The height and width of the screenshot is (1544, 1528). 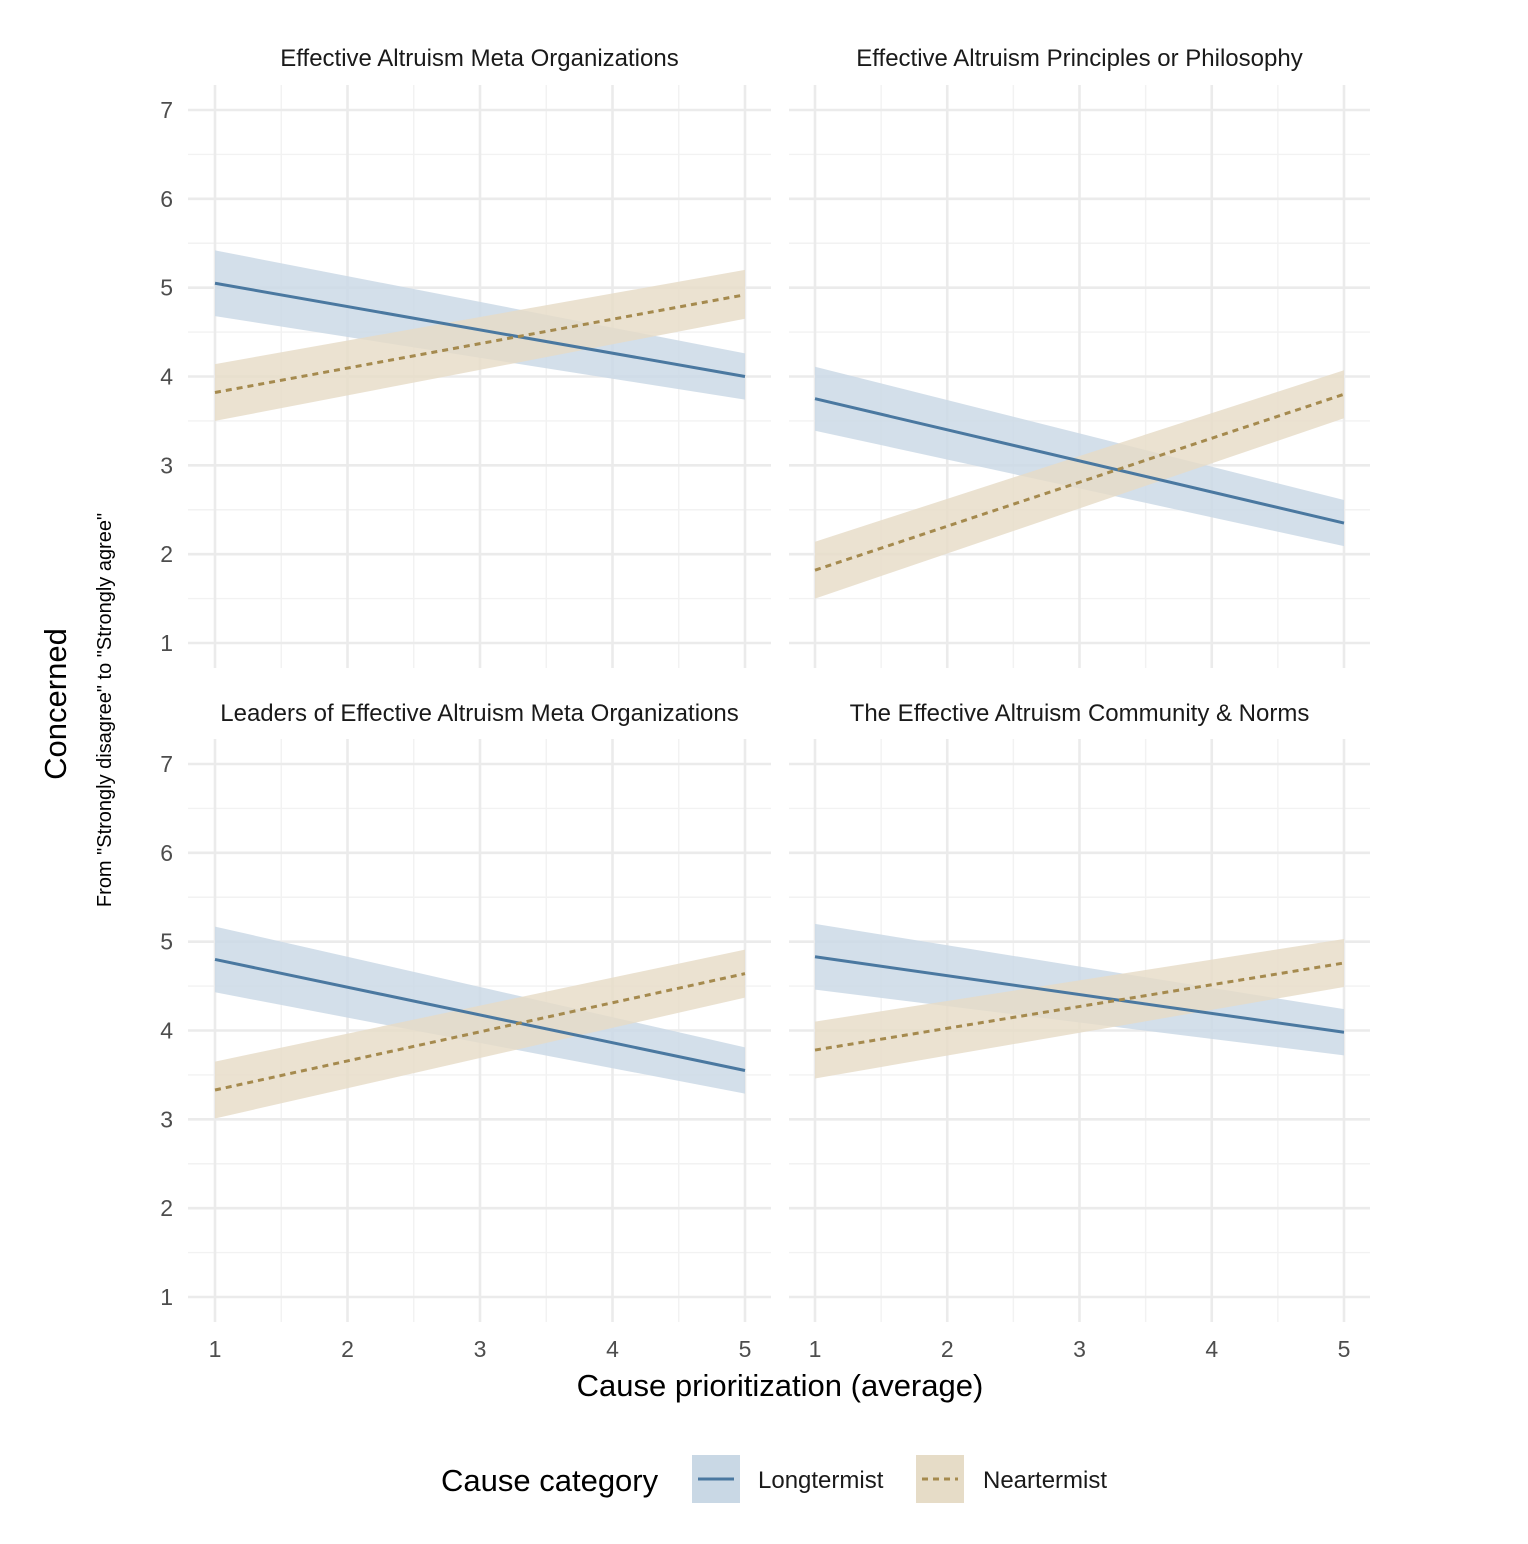 What do you see at coordinates (166, 643) in the screenshot?
I see `panel-1-y-tick-label: 1` at bounding box center [166, 643].